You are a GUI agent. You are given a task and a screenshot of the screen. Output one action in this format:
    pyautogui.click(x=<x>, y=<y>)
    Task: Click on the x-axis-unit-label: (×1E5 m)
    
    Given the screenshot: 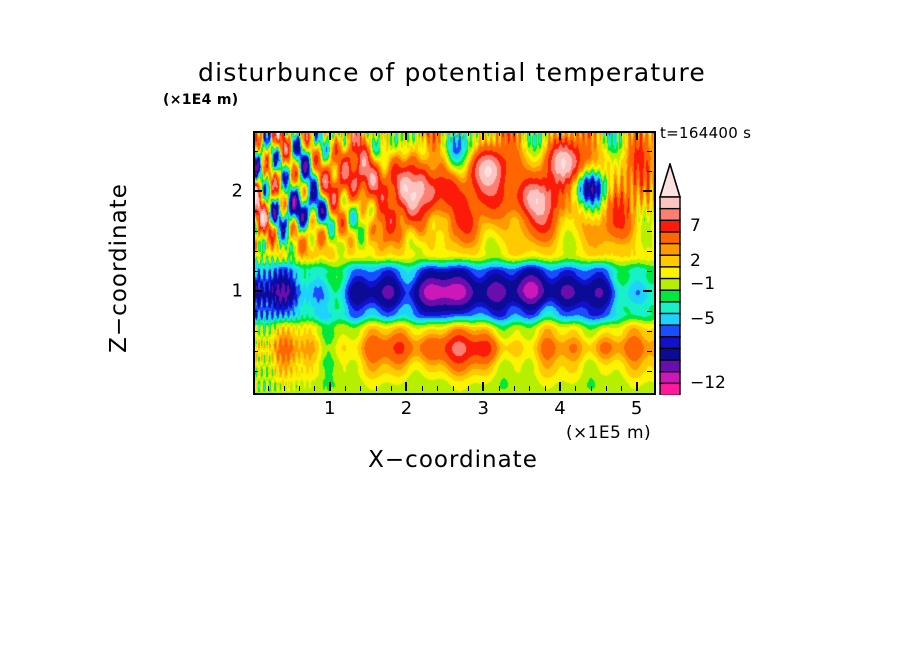 What is the action you would take?
    pyautogui.click(x=609, y=433)
    